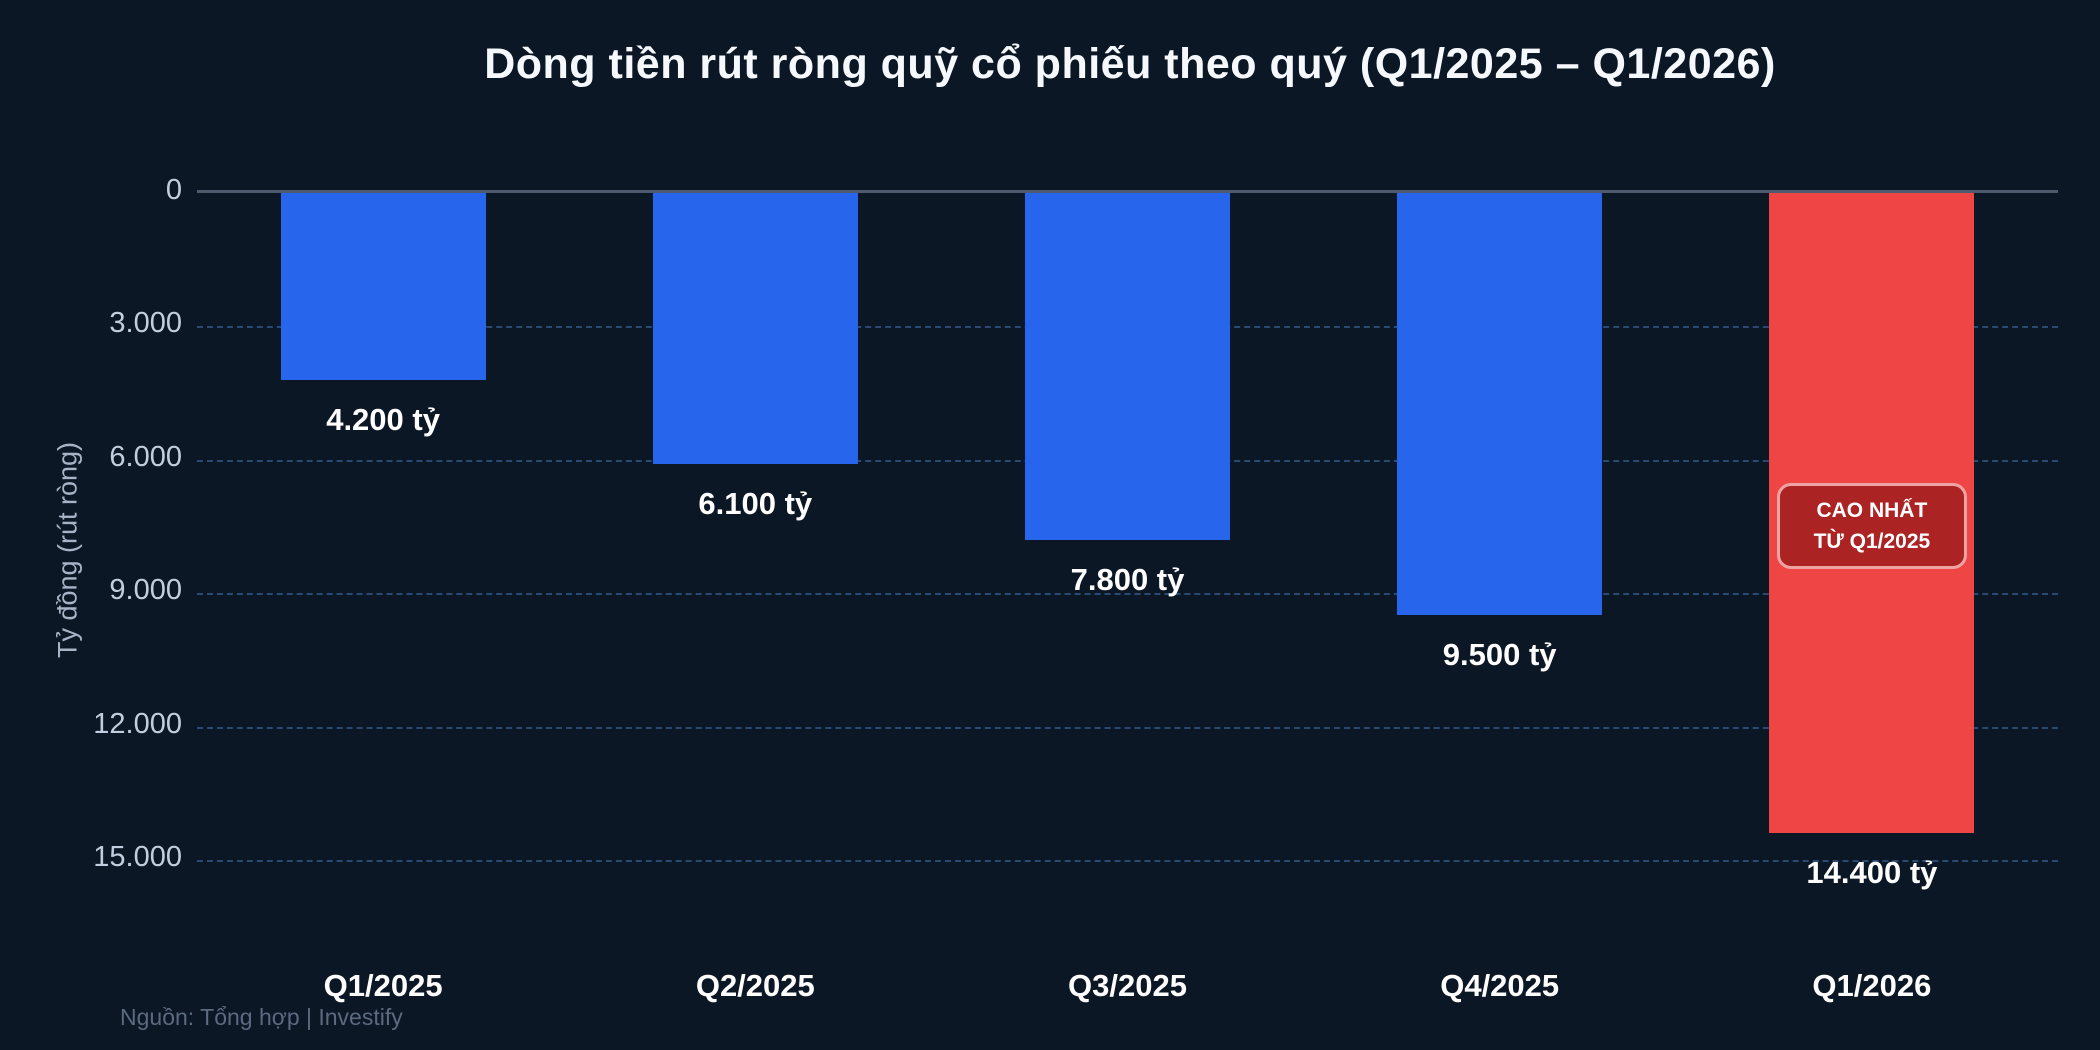 The height and width of the screenshot is (1050, 2100). I want to click on x-axis-label-Q3/2025: Q3/2025, so click(1127, 985).